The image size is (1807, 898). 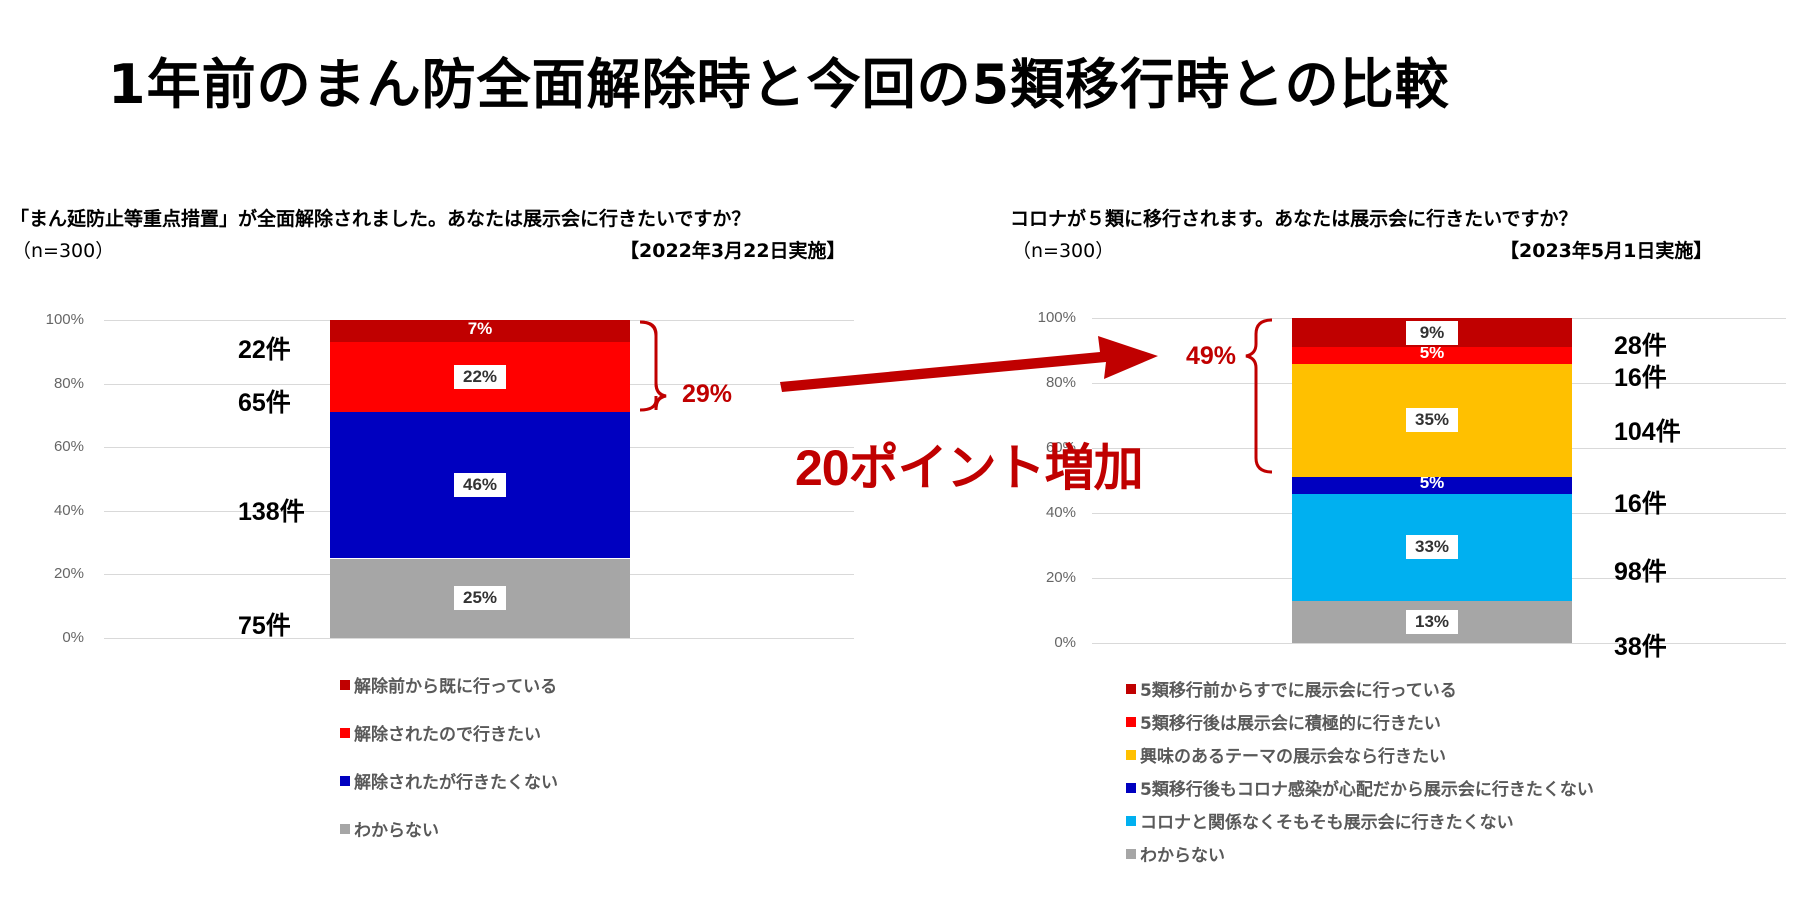 What do you see at coordinates (480, 329) in the screenshot?
I see `percent-label: 7%` at bounding box center [480, 329].